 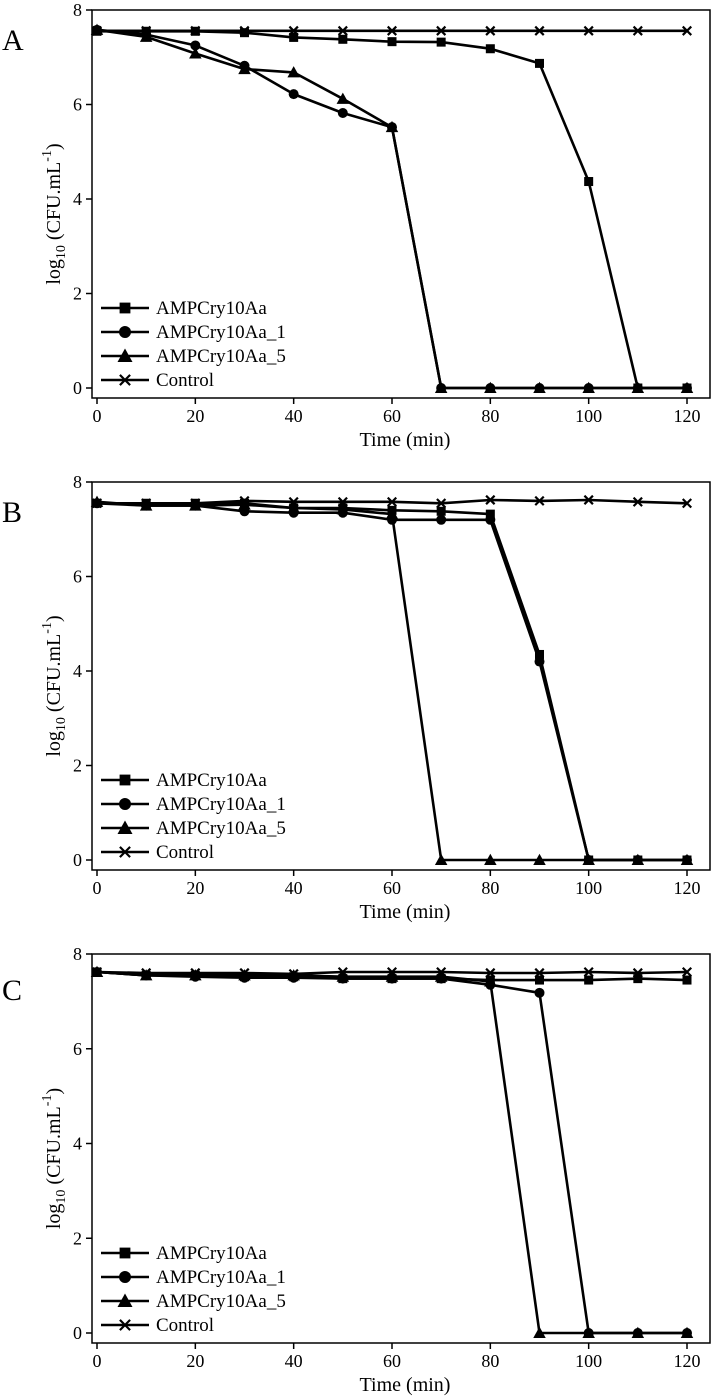 What do you see at coordinates (185, 380) in the screenshot?
I see `legend-label: Control` at bounding box center [185, 380].